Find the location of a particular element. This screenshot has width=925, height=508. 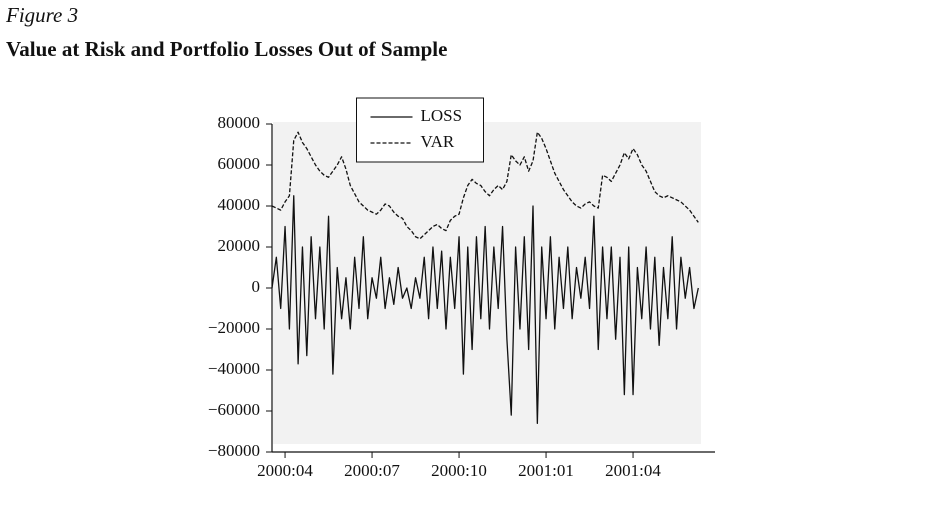

series-line is located at coordinates (485, 185).